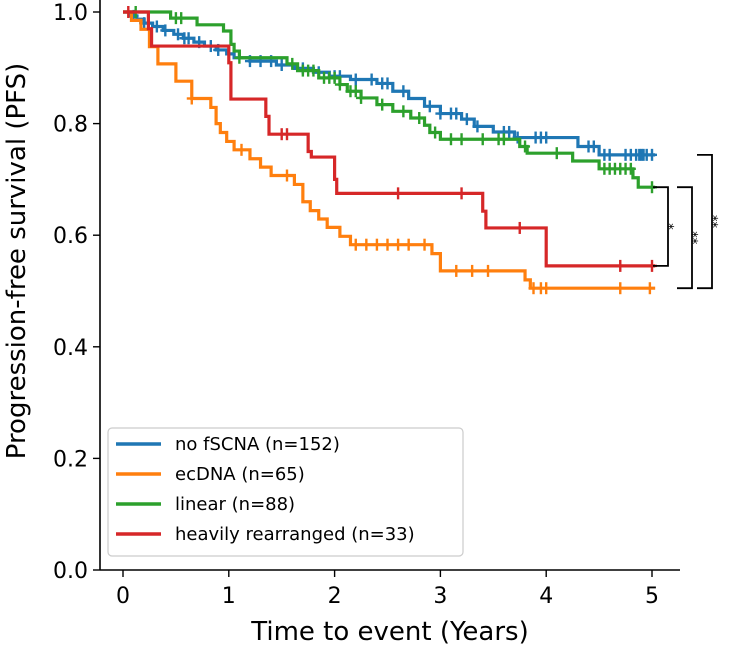 Image resolution: width=731 pixels, height=645 pixels. Describe the element at coordinates (387, 589) in the screenshot. I see `x-ticks: 0 1 2 3 4 5` at that location.